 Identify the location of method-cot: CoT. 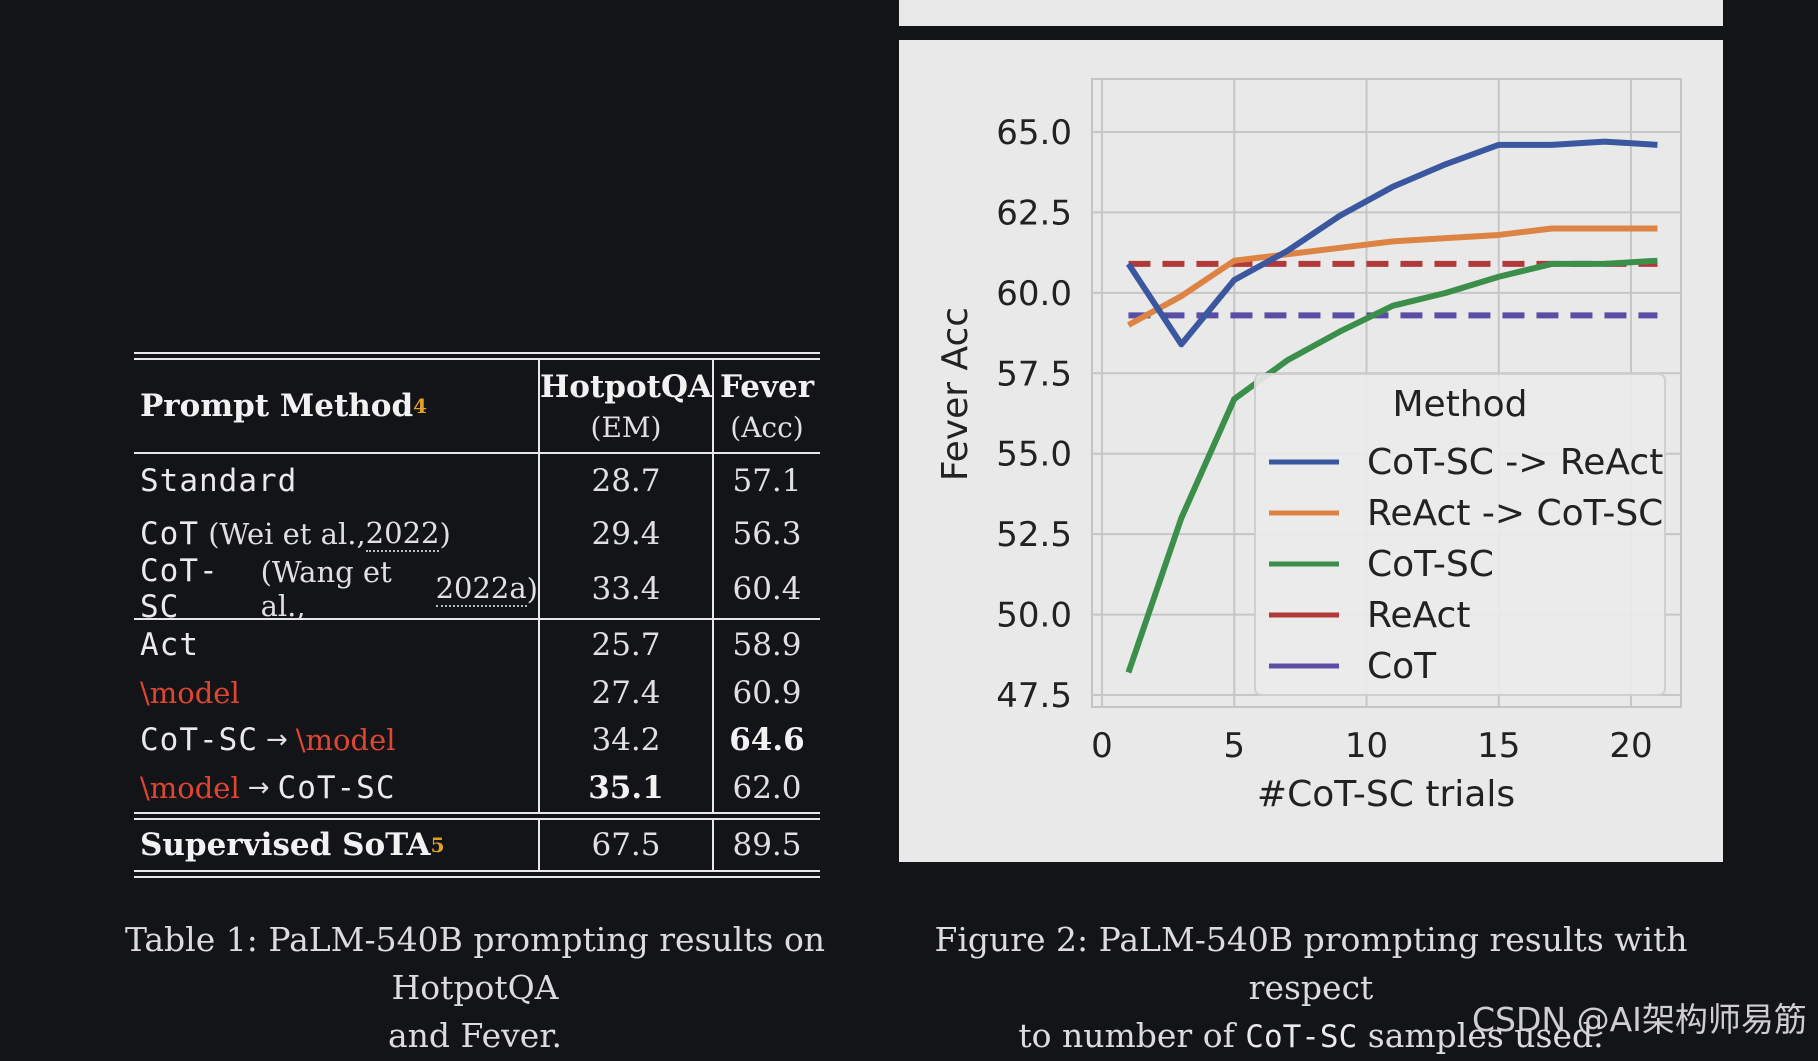
(169, 534).